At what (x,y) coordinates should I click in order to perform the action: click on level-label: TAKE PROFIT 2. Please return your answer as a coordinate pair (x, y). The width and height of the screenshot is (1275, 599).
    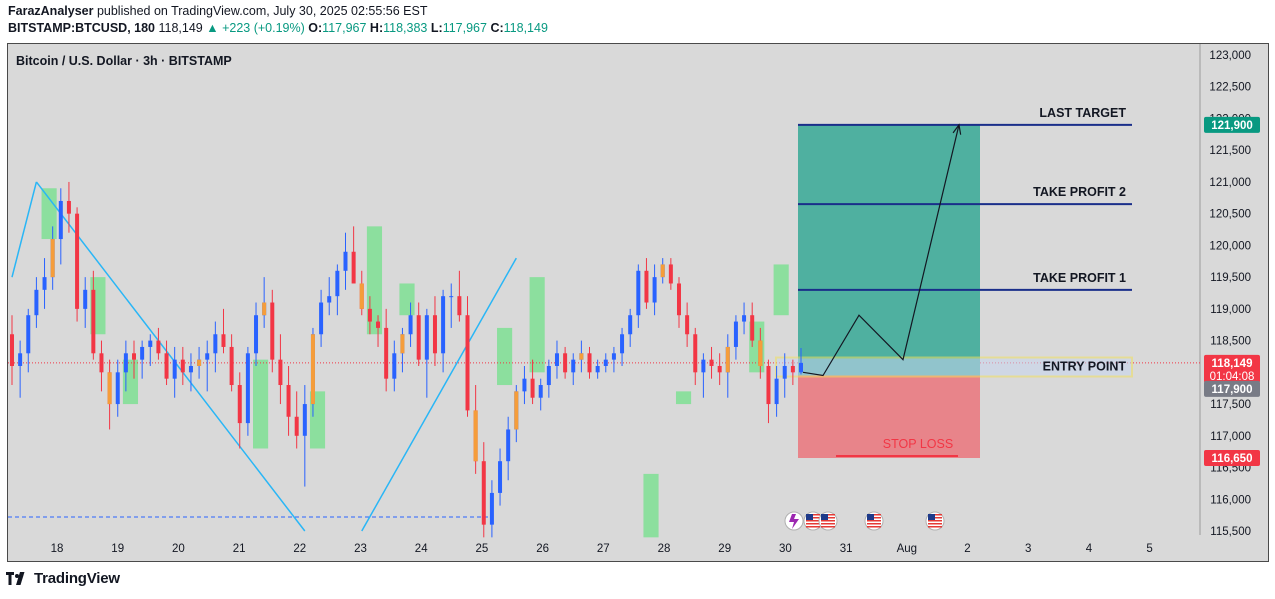
    Looking at the image, I should click on (1079, 192).